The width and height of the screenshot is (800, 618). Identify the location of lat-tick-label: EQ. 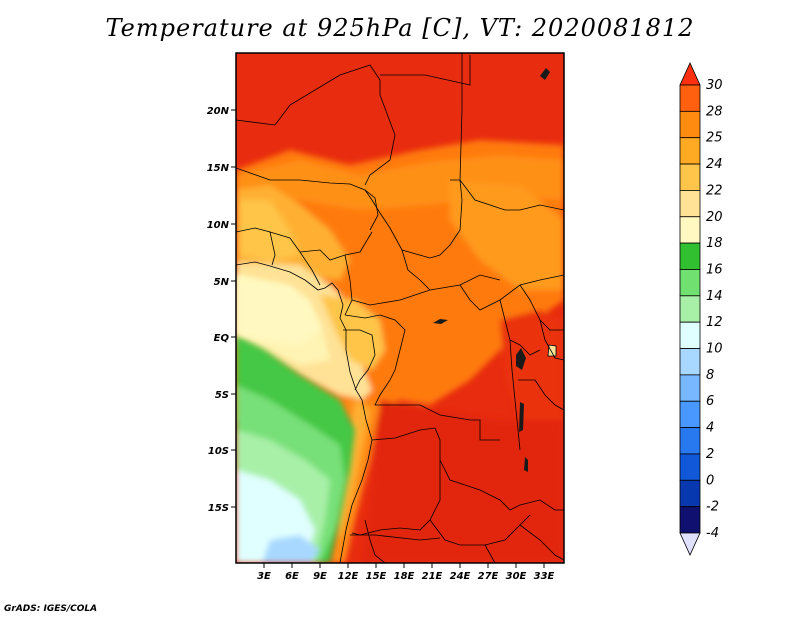
(222, 338).